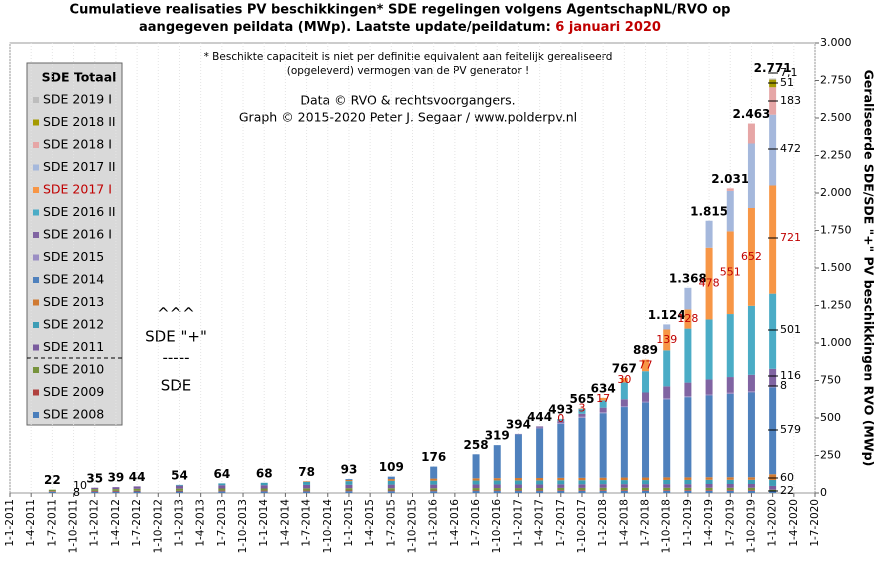 The height and width of the screenshot is (561, 881). I want to click on first-label: 8, so click(76, 492).